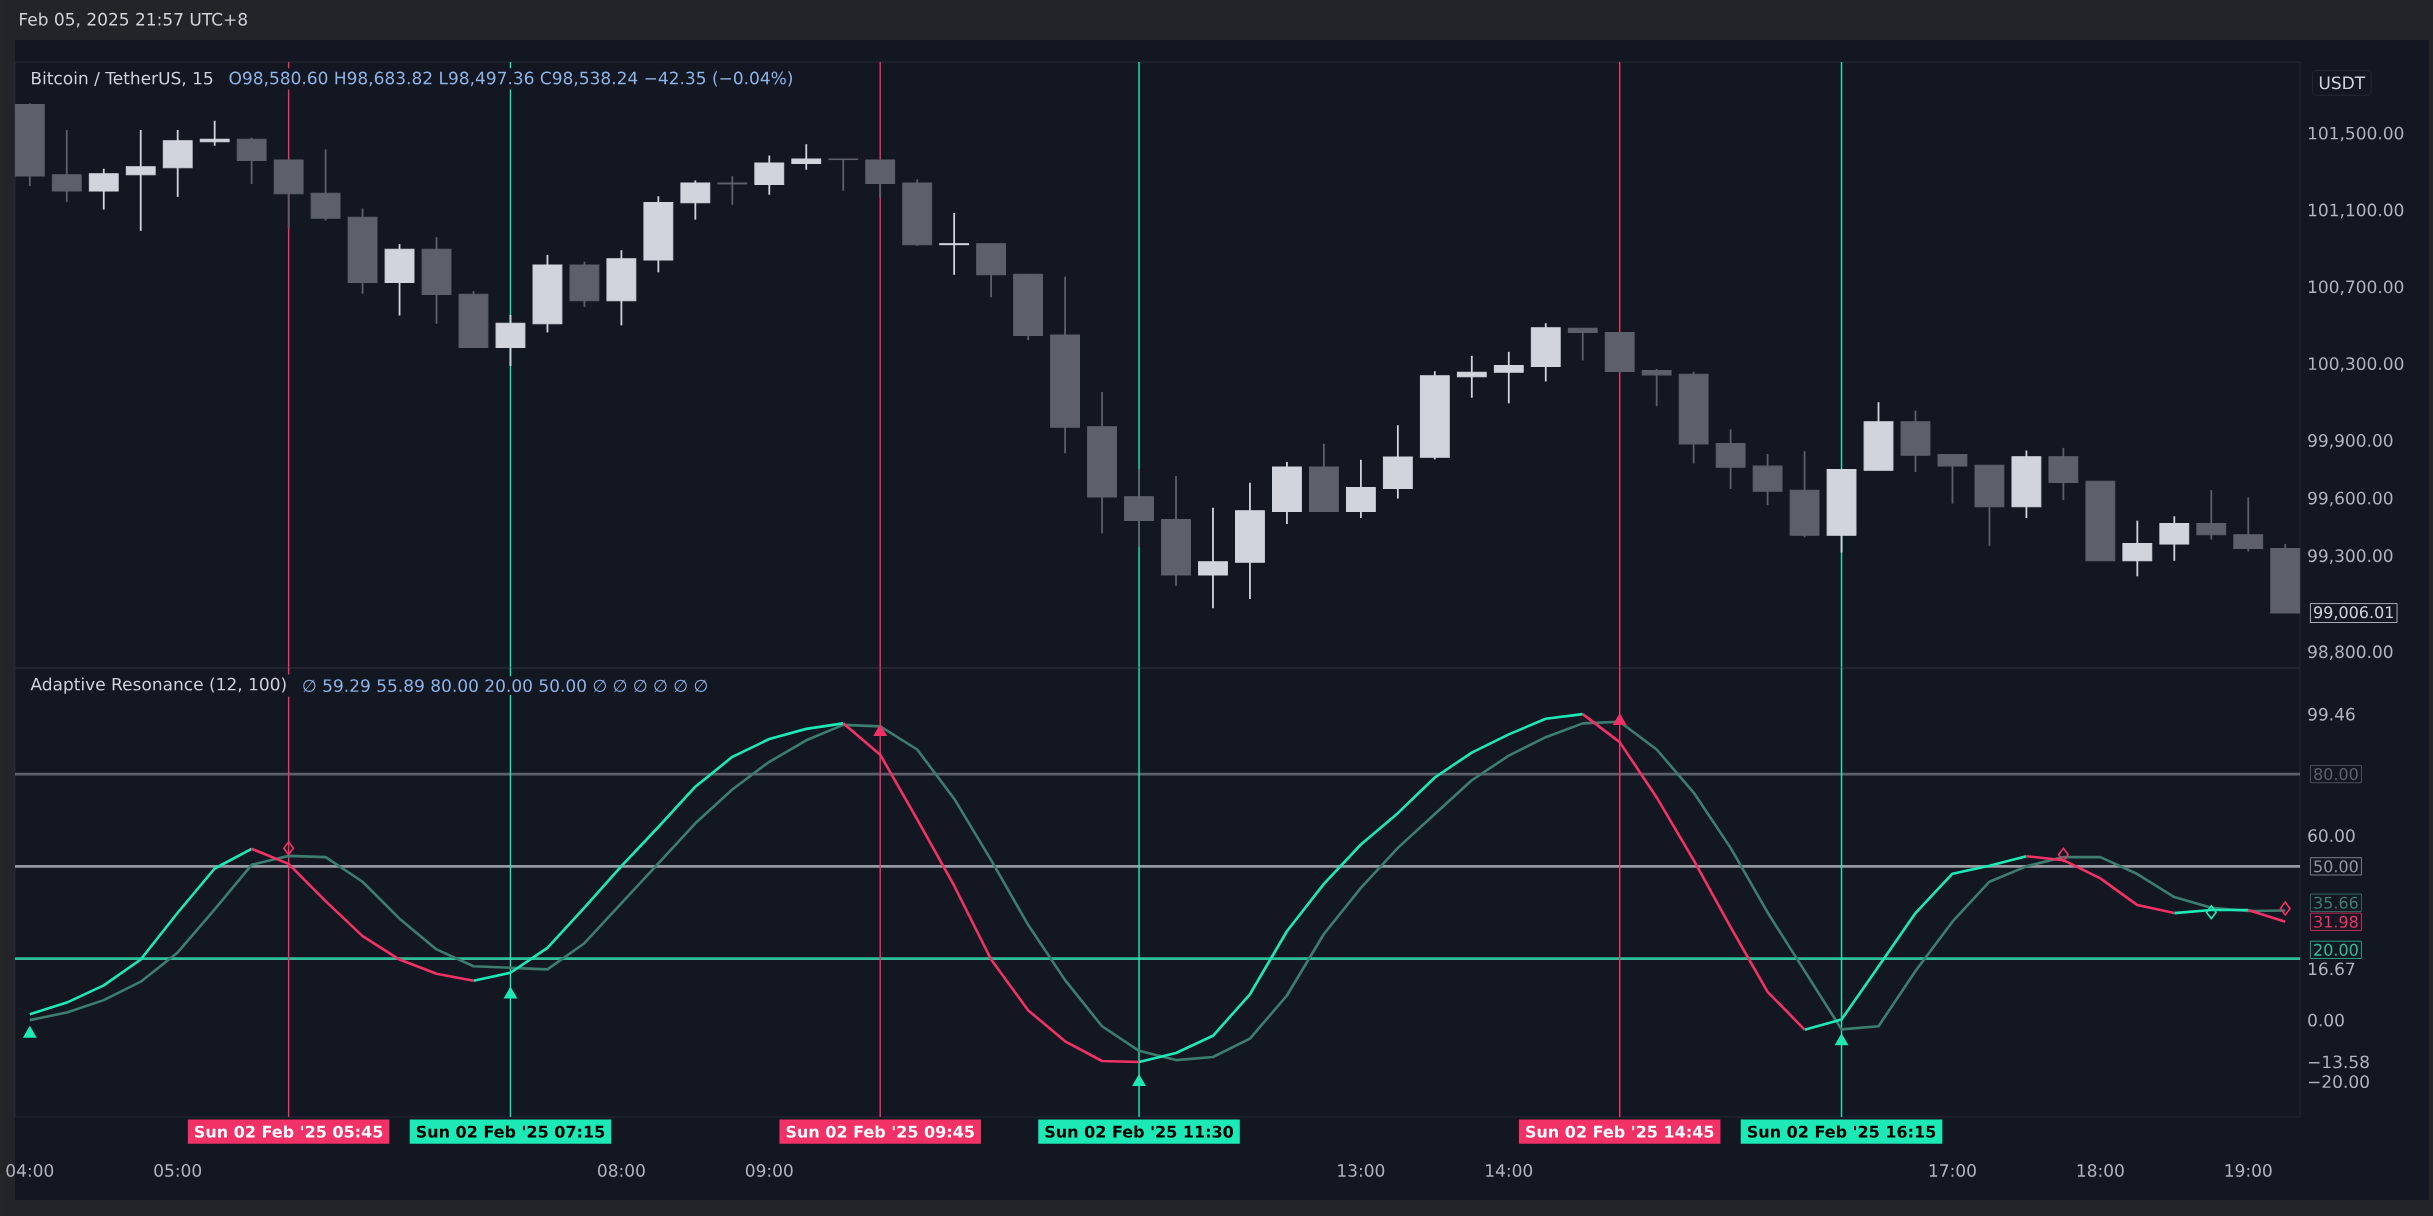 This screenshot has height=1216, width=2433. Describe the element at coordinates (122, 79) in the screenshot. I see `chart-title: Bitcoin / TetherUS, 15` at that location.